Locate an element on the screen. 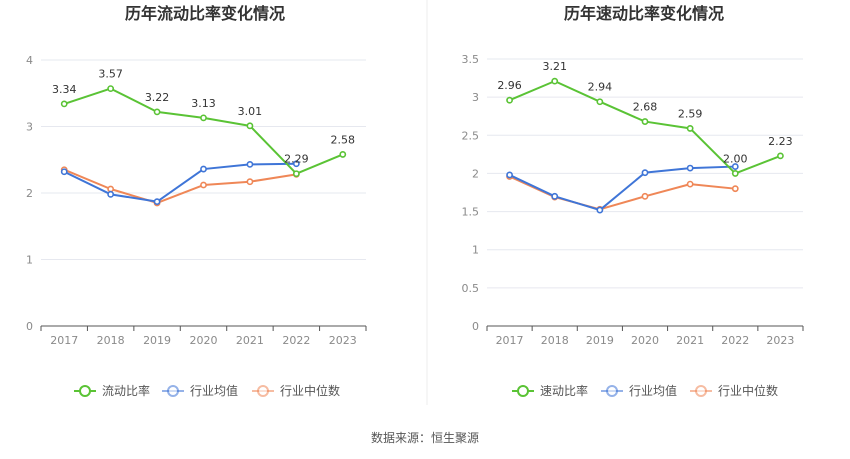  legend-item-1: 速动比率 is located at coordinates (550, 390).